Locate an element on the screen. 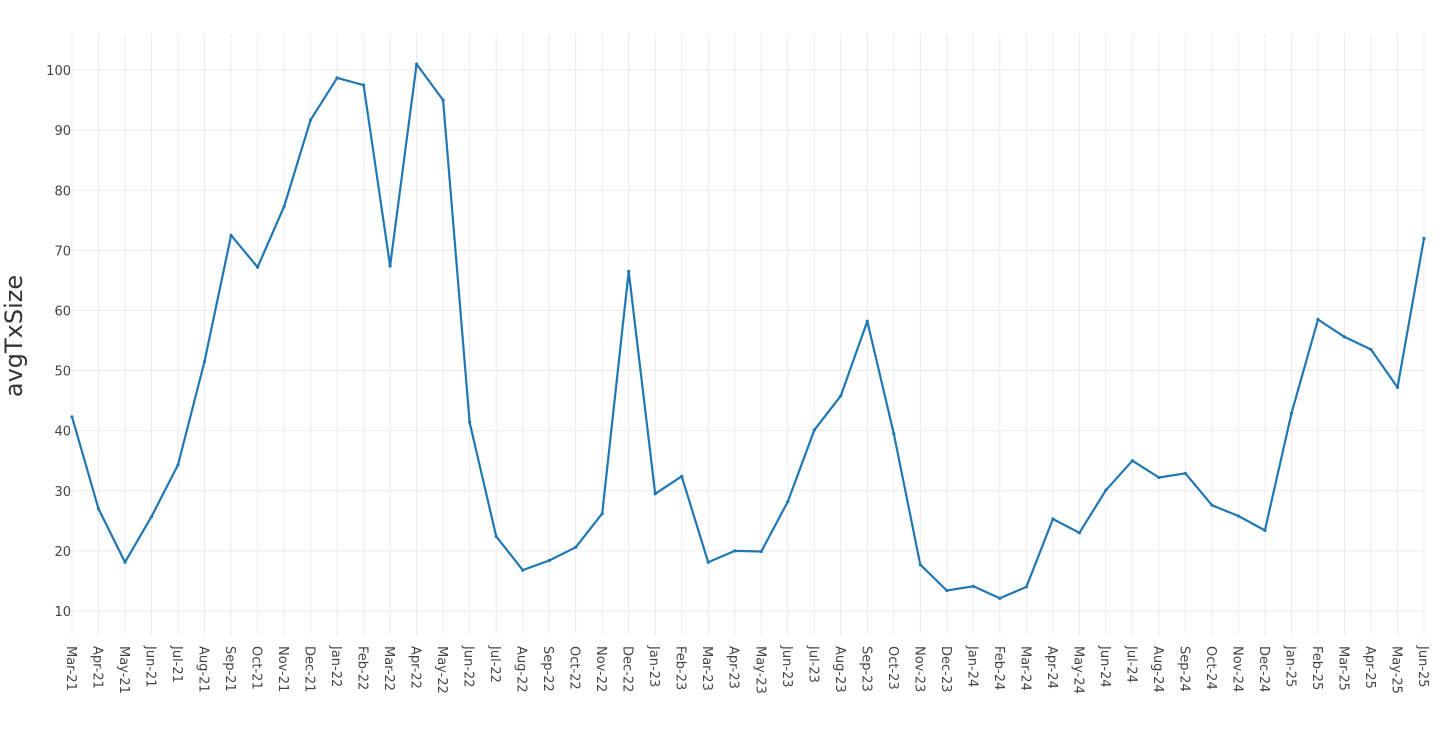 The image size is (1456, 729). x-tick-label: Dec-23 is located at coordinates (945, 669).